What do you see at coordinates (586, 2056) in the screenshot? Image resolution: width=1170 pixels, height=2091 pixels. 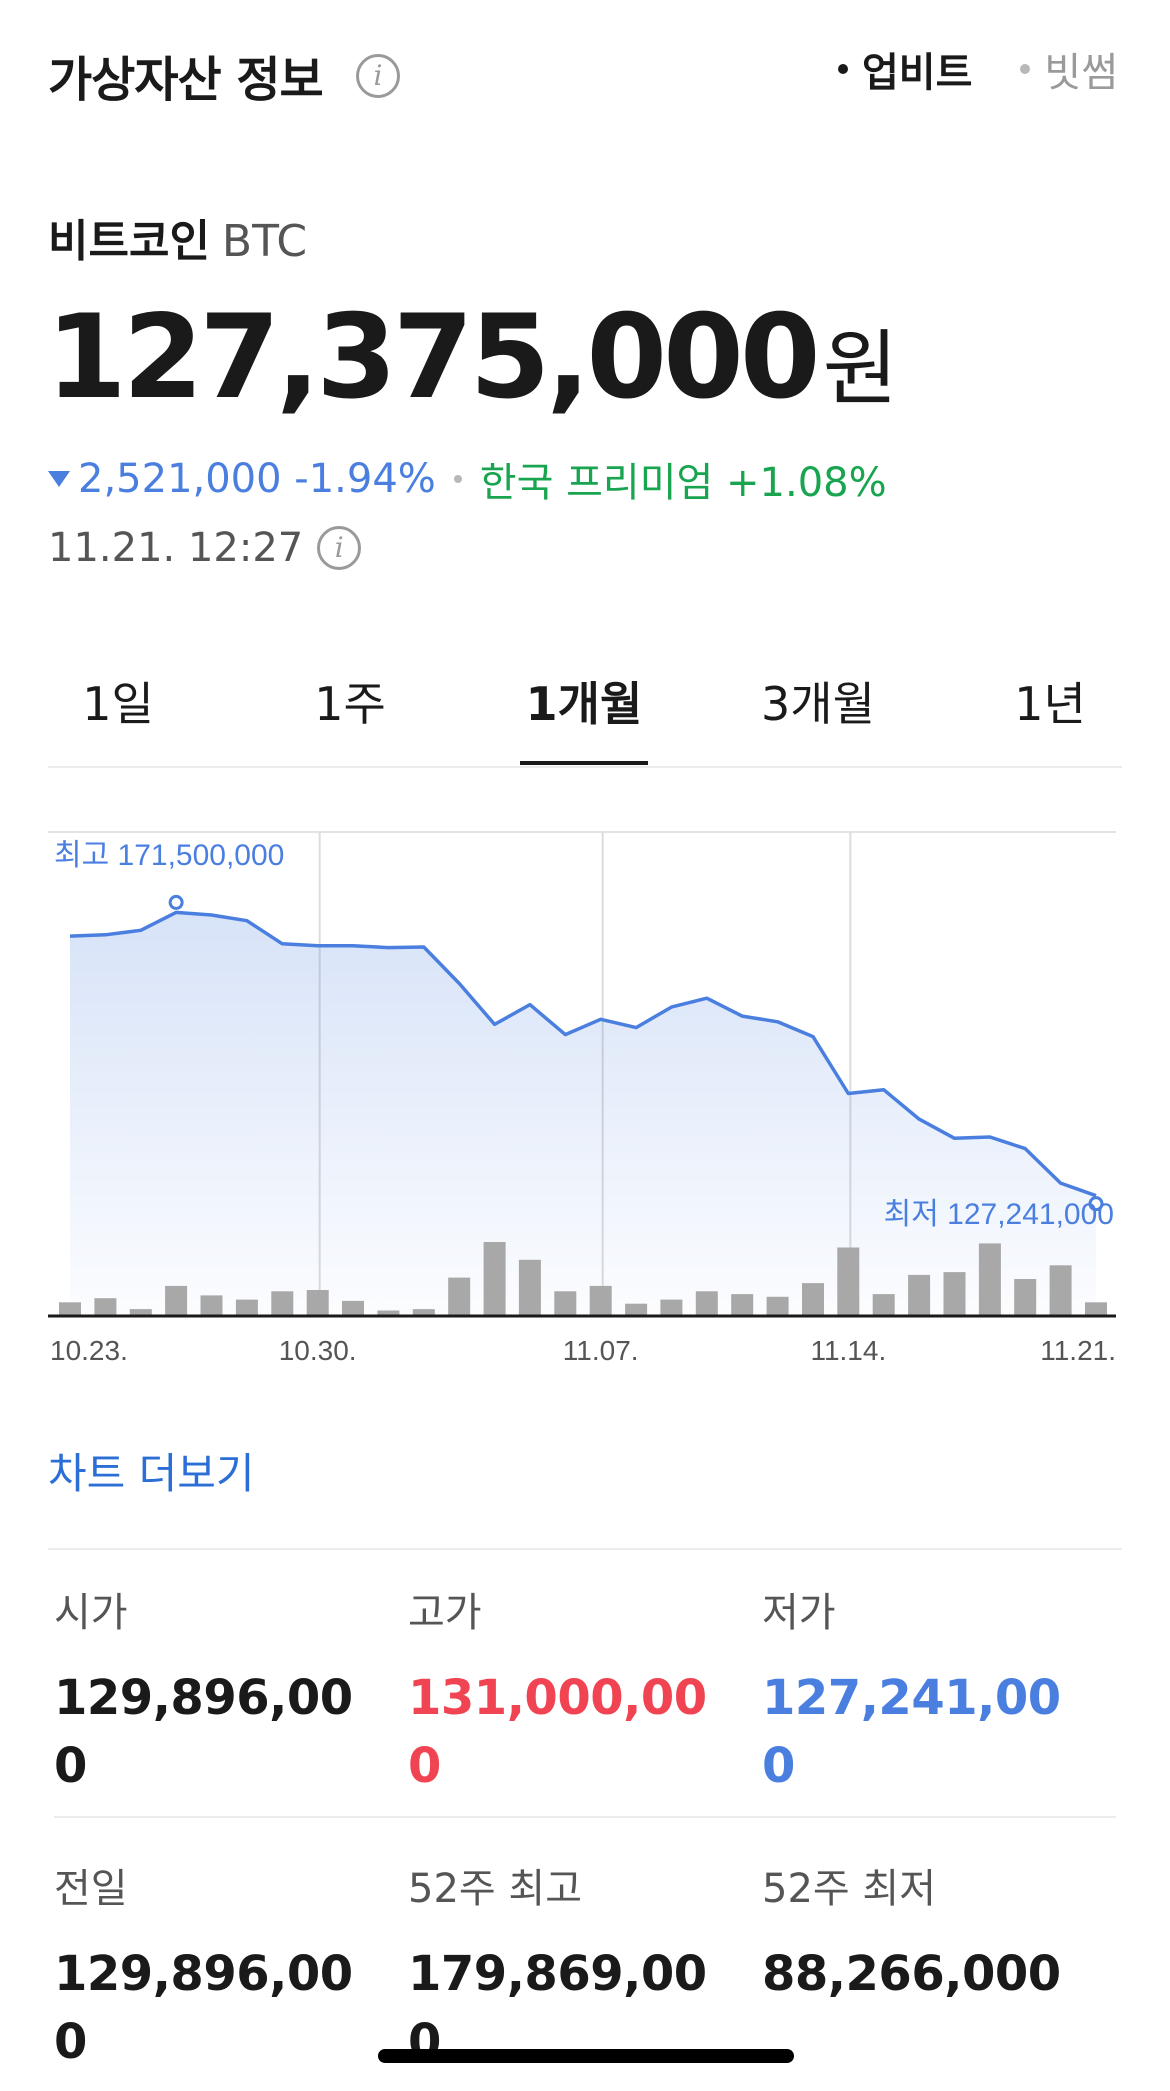 I see `home-indicator` at bounding box center [586, 2056].